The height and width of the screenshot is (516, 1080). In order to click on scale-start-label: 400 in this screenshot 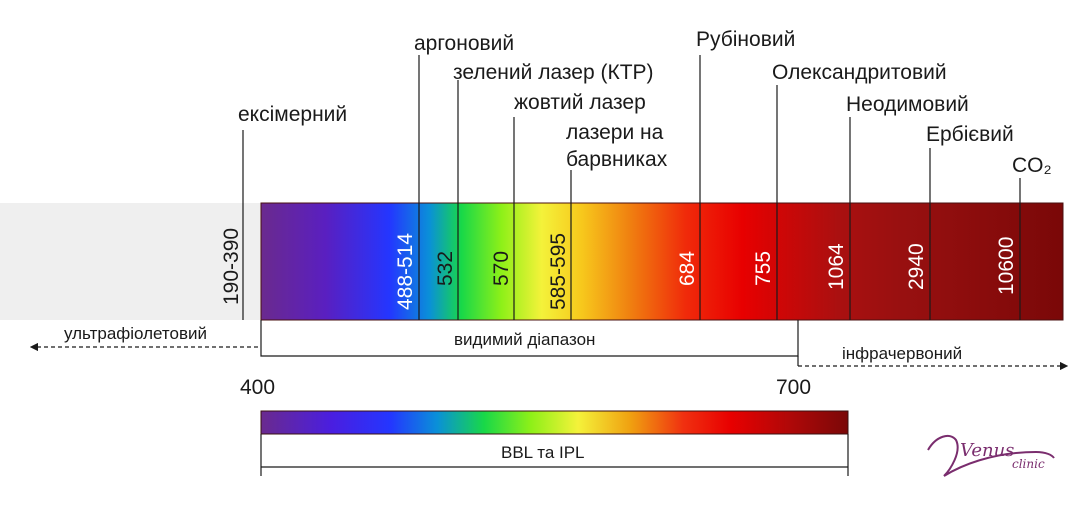, I will do `click(257, 387)`.